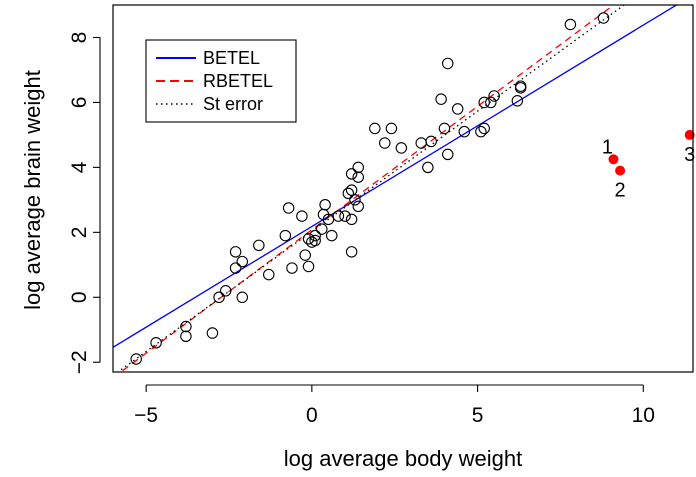  I want to click on legend-label-3: St error, so click(233, 104).